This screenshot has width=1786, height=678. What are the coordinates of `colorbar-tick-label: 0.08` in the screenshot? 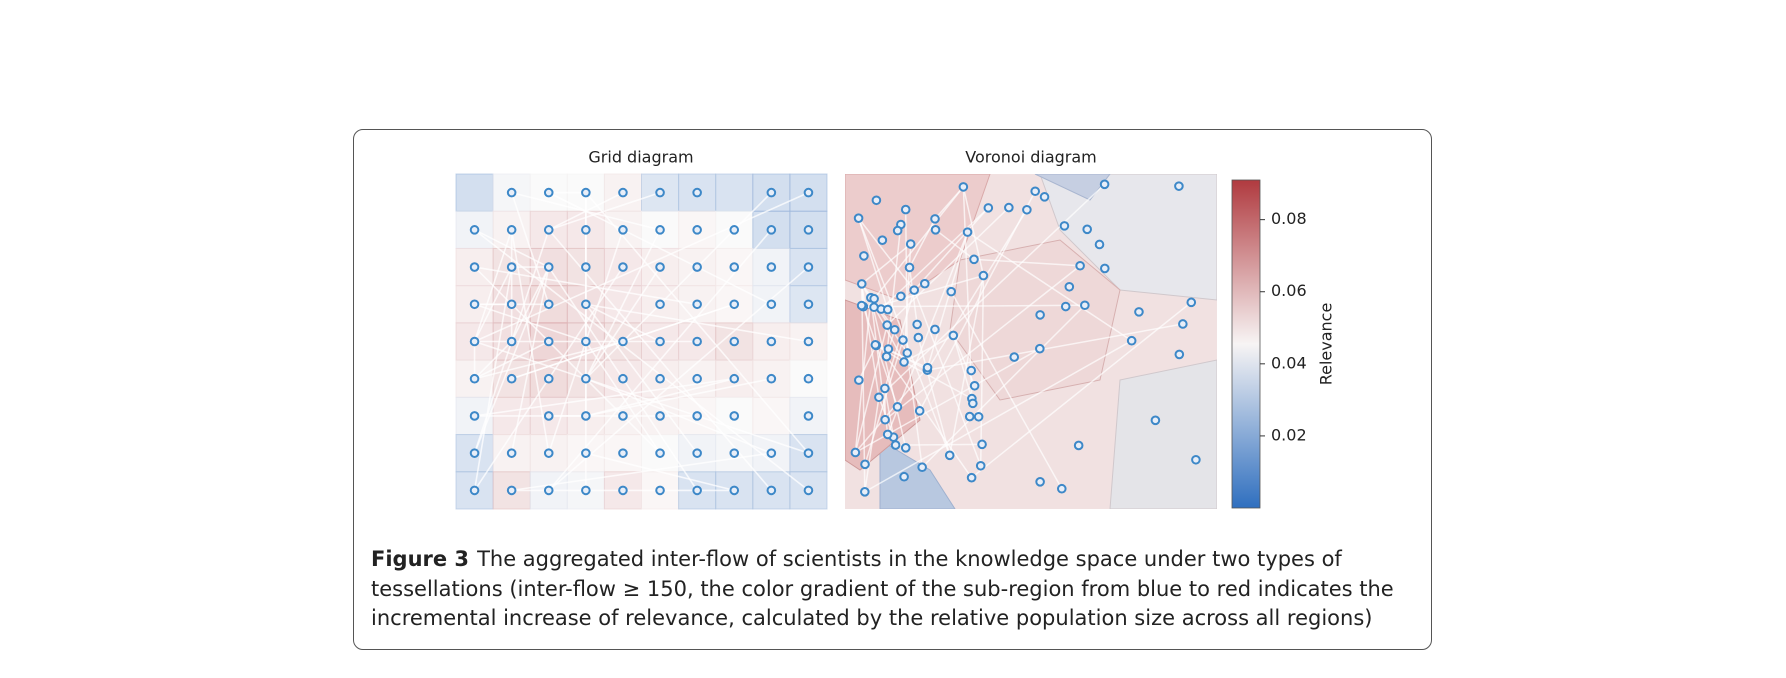 It's located at (1289, 218).